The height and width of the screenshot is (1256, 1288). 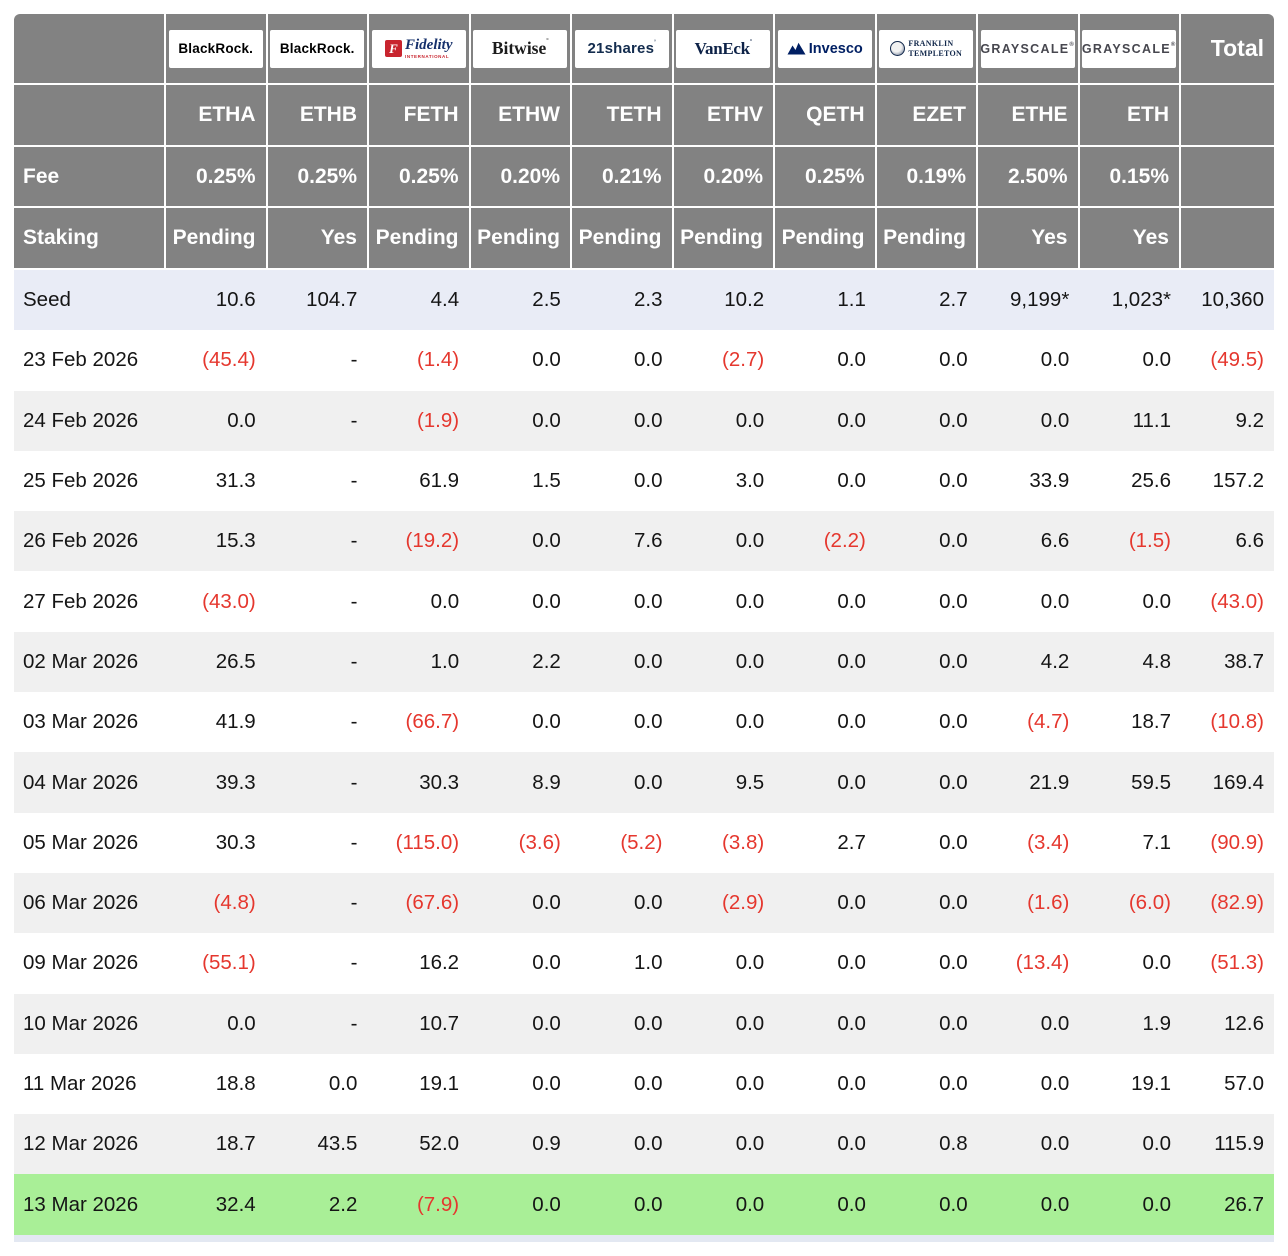 What do you see at coordinates (1072, 44) in the screenshot?
I see `registered-icon: ®` at bounding box center [1072, 44].